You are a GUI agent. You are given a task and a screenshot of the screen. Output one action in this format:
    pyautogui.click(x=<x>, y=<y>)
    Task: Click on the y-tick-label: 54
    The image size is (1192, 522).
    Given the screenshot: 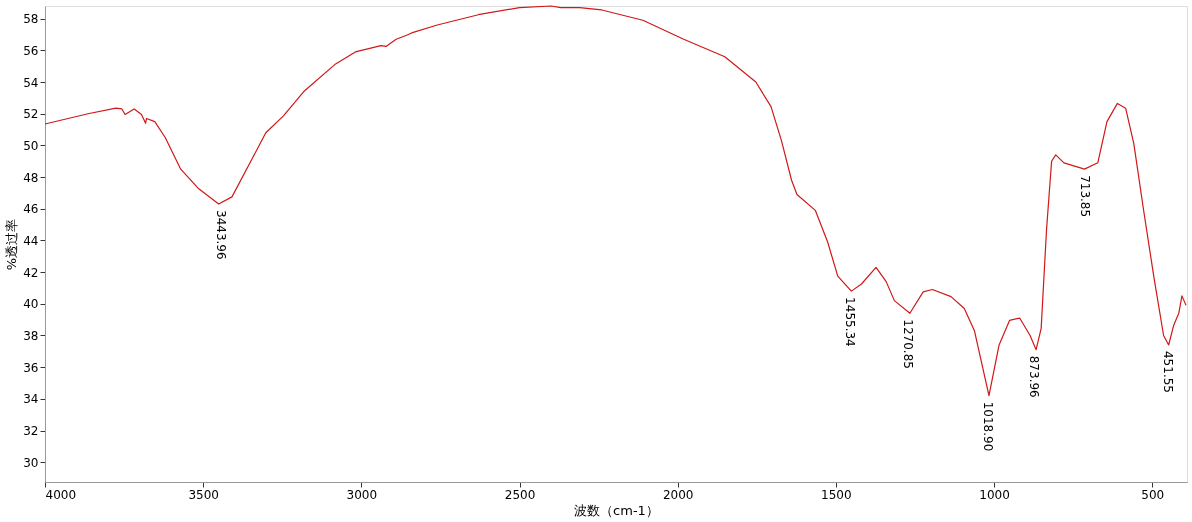 What is the action you would take?
    pyautogui.click(x=31, y=82)
    